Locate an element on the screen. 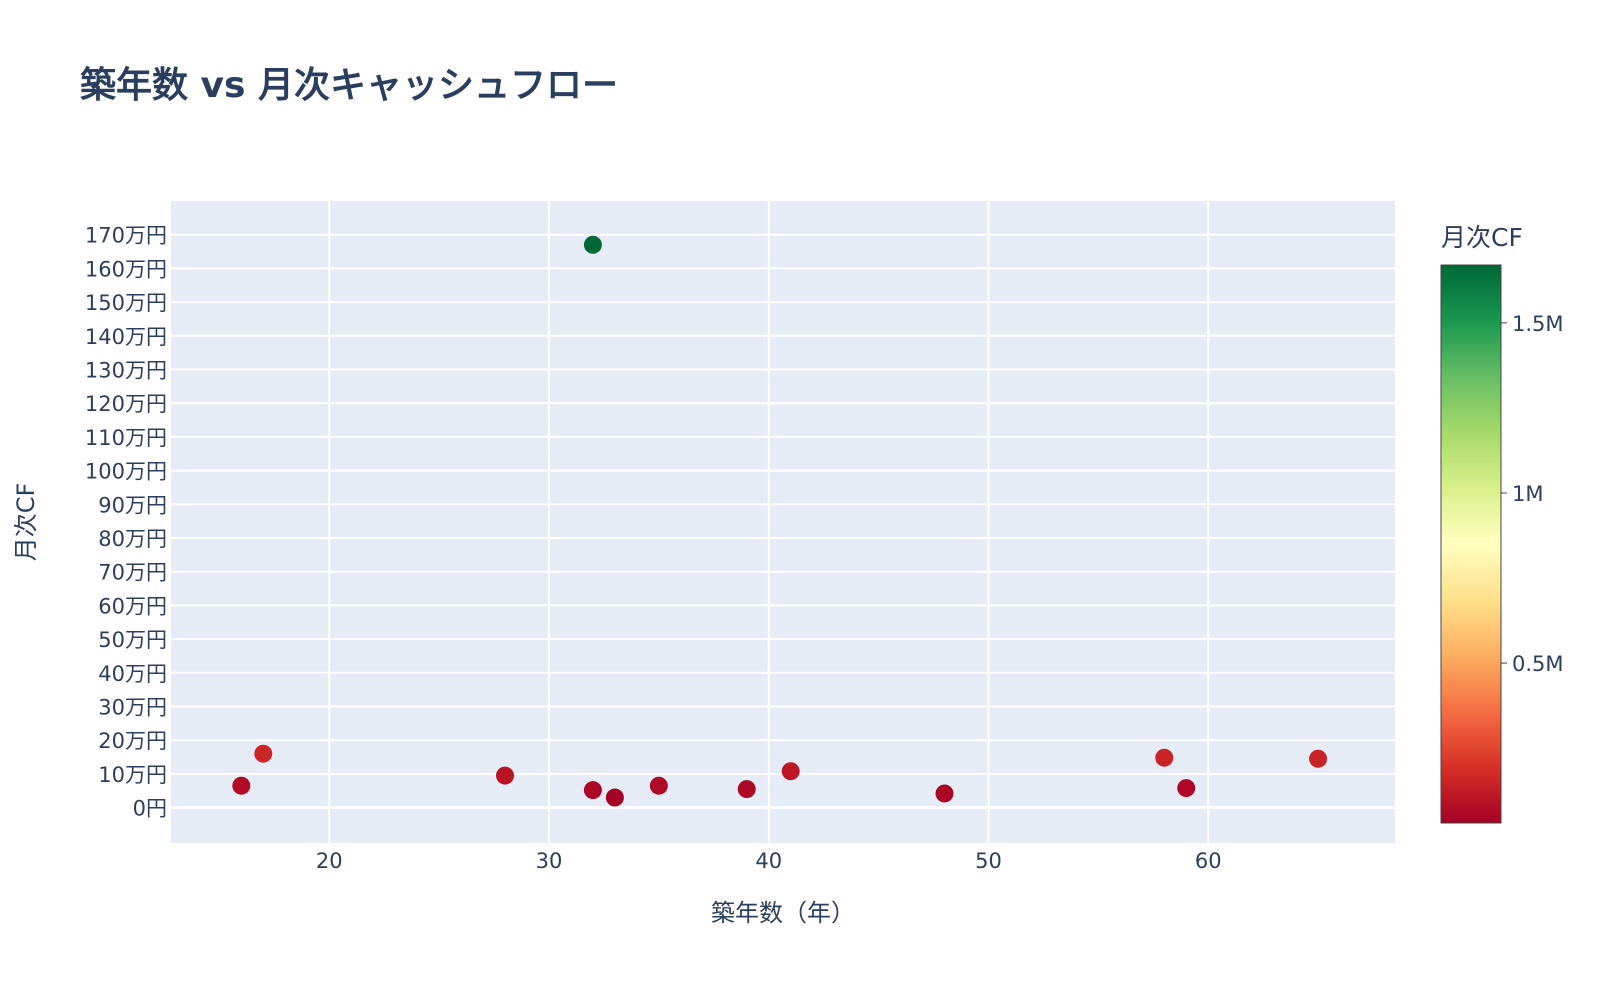  colorbar is located at coordinates (1471, 544).